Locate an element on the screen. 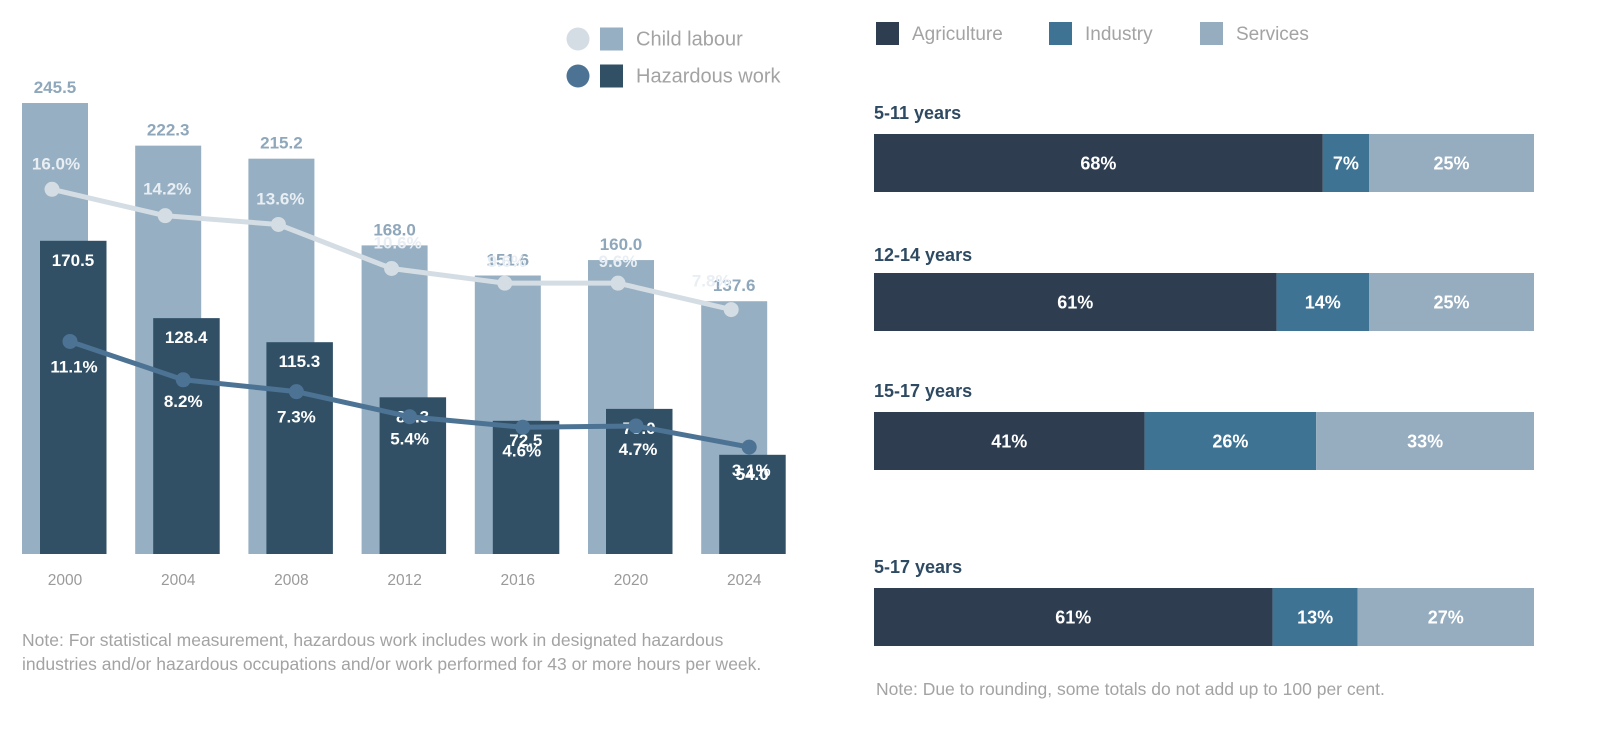 This screenshot has height=731, width=1597. hazardous-work-pct-label-2024: 3.1% is located at coordinates (751, 470).